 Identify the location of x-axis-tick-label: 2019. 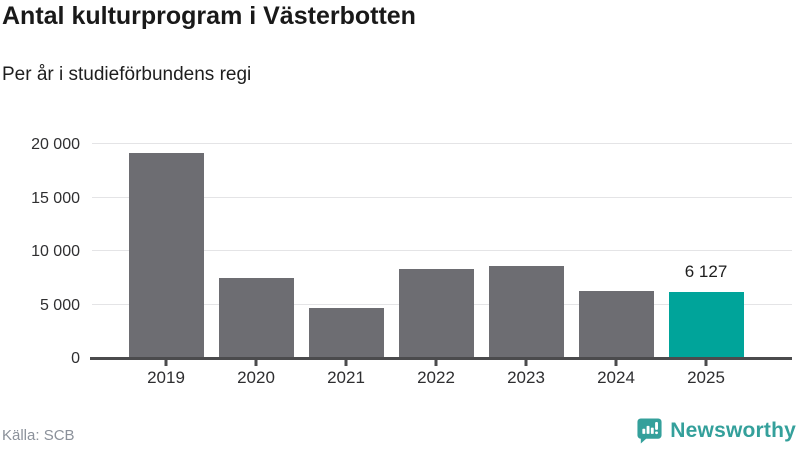
(166, 377).